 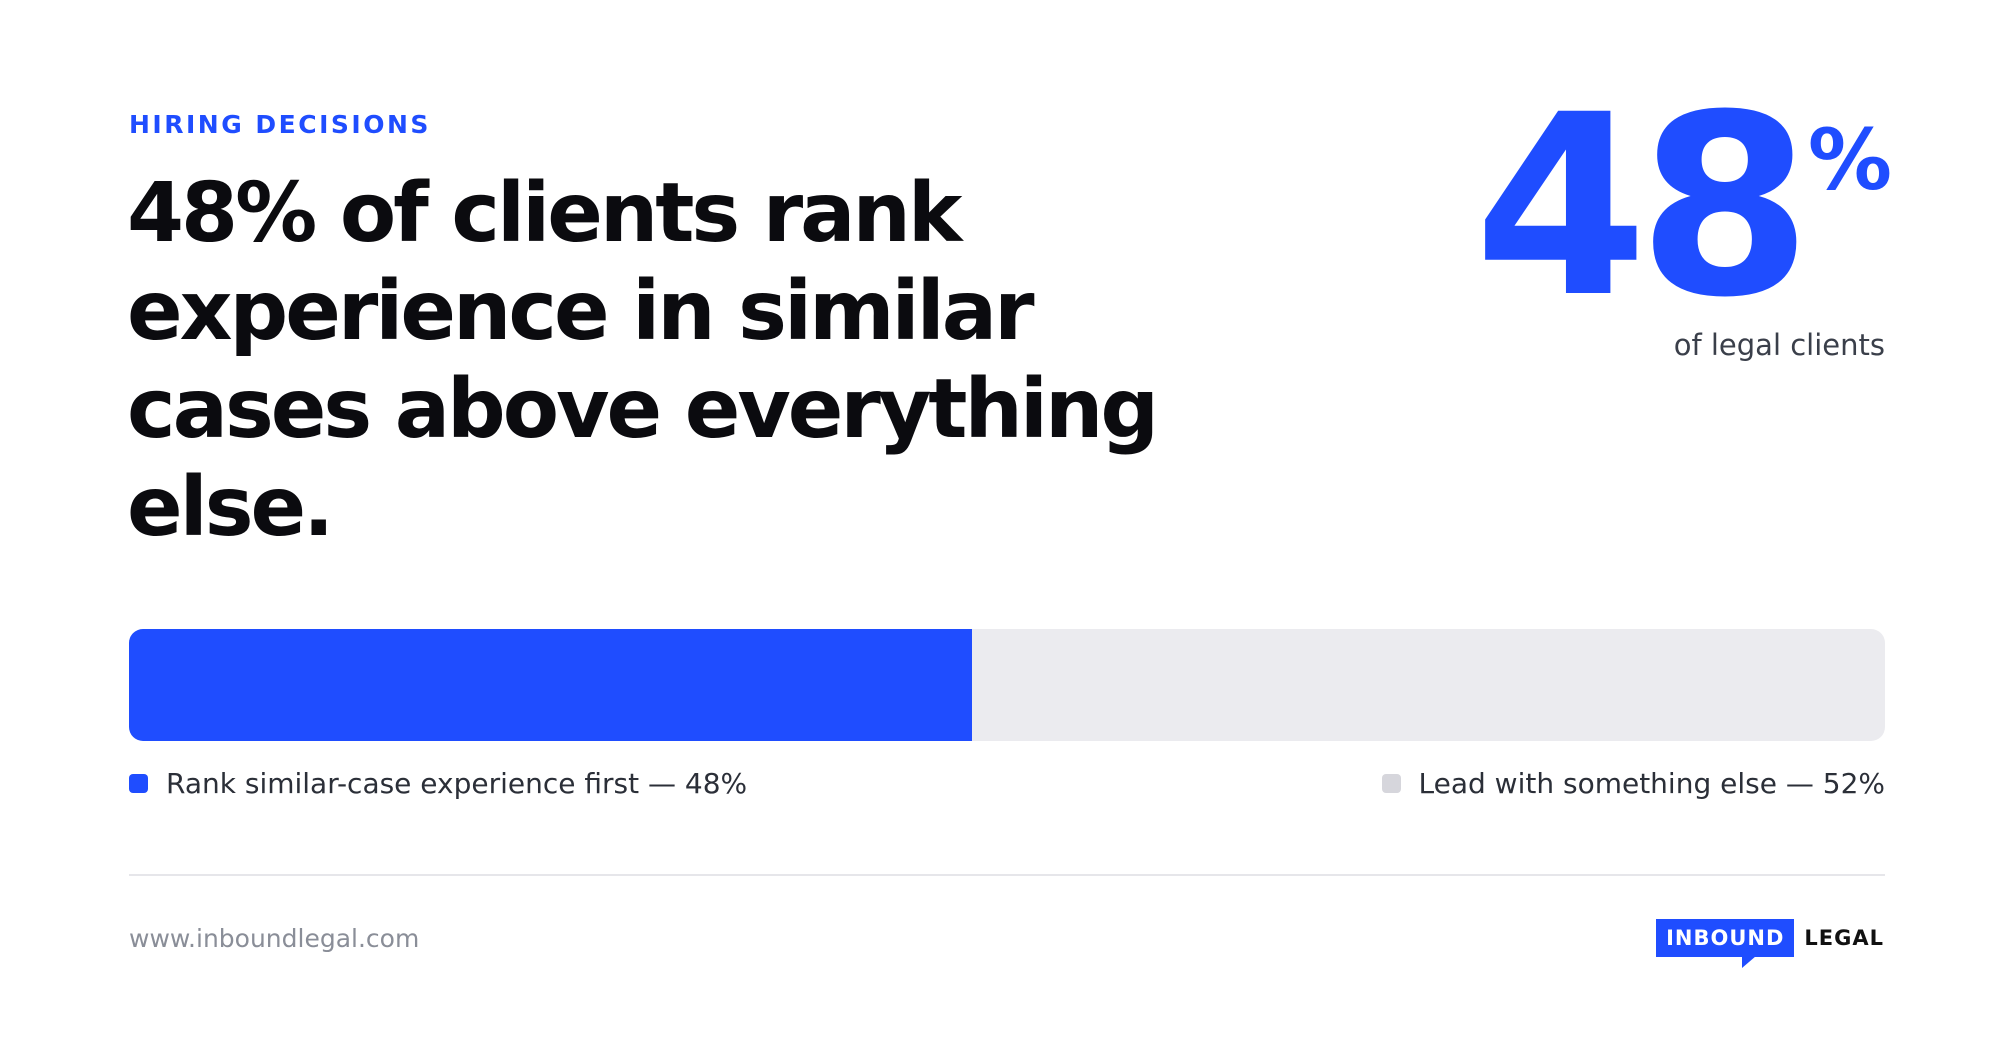 I want to click on big-stat-percent-sign: %, so click(x=1849, y=160).